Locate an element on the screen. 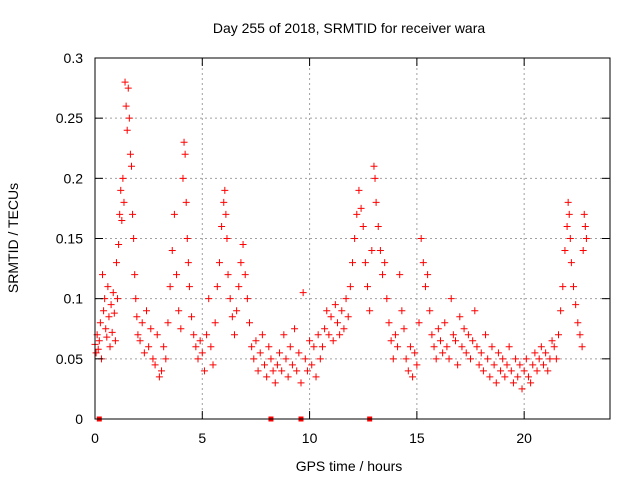 Image resolution: width=640 pixels, height=480 pixels. x-tick-label: 20 is located at coordinates (524, 438).